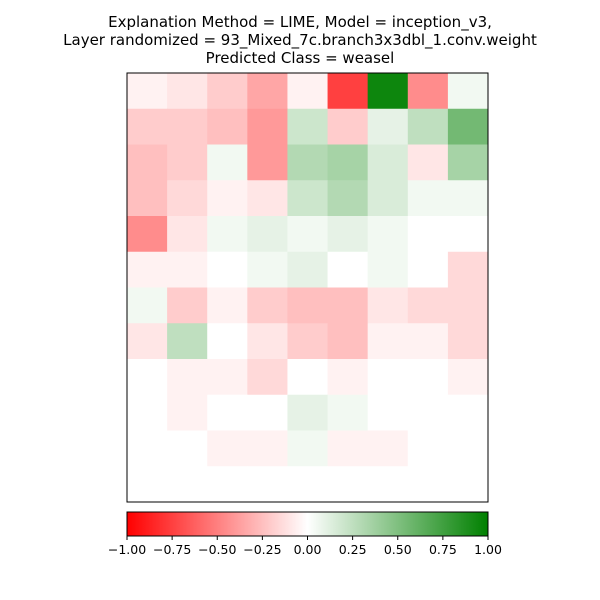  I want to click on colorbar-tick-label: −0.75, so click(172, 549).